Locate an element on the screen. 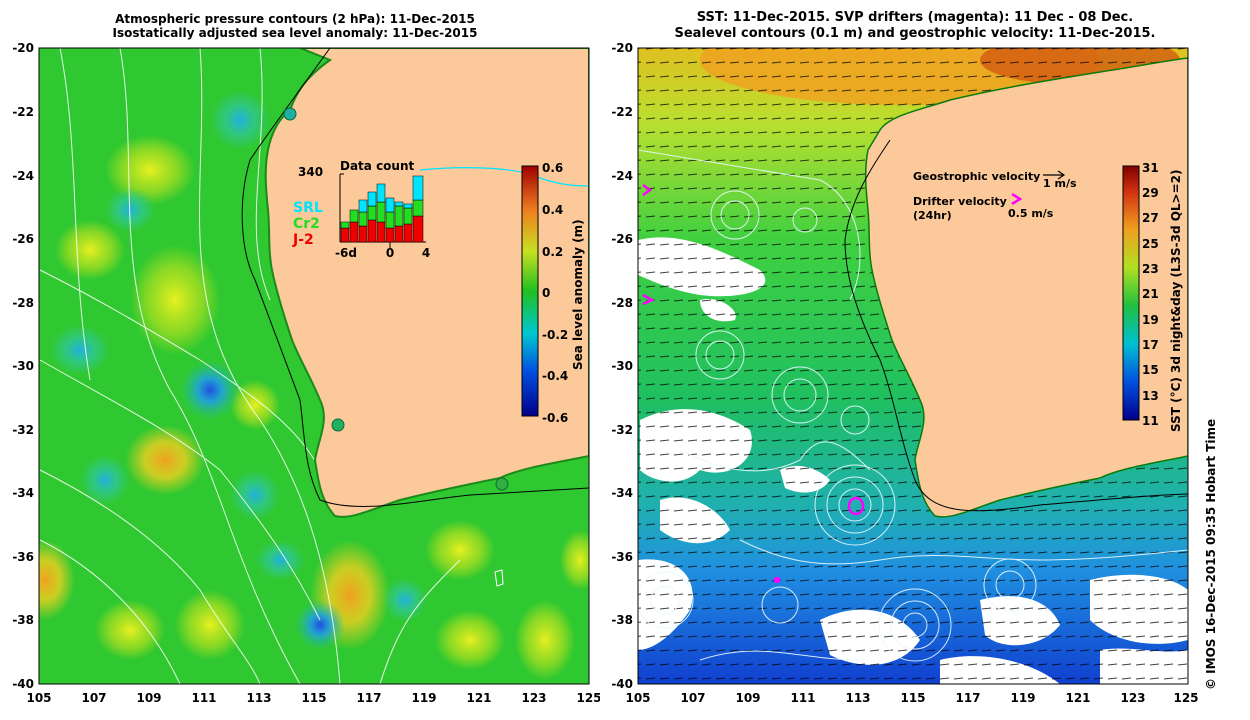 This screenshot has width=1250, height=720. svg-text: 27 is located at coordinates (1150, 218).